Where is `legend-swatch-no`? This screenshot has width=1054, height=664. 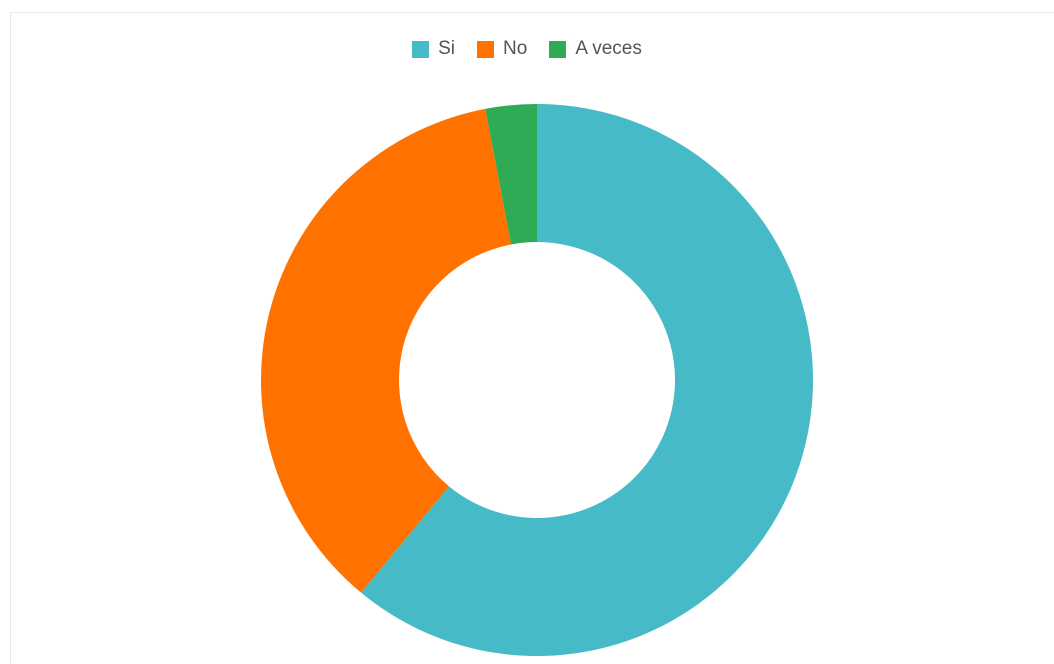
legend-swatch-no is located at coordinates (486, 49).